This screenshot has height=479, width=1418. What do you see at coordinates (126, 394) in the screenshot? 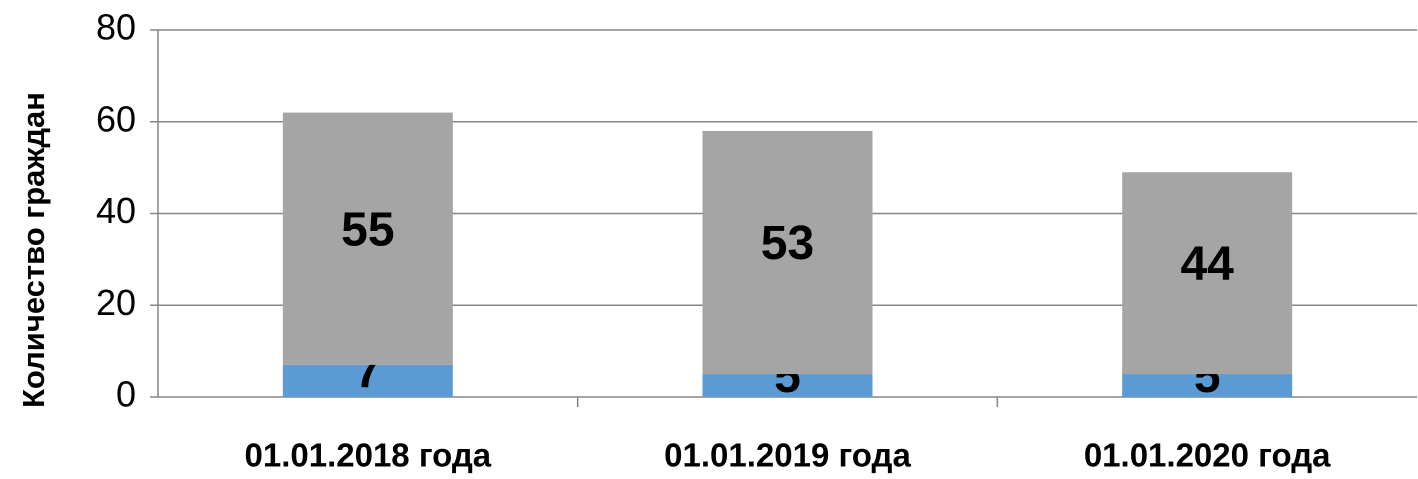
I see `y-tick-label: 0` at bounding box center [126, 394].